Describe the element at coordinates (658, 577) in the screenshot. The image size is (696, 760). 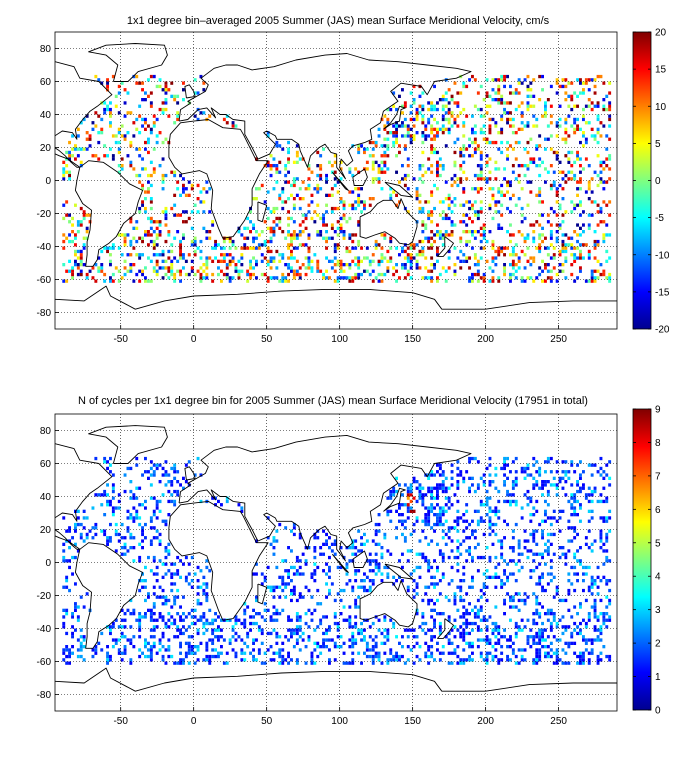
I see `colorbar-tick-label: 4` at that location.